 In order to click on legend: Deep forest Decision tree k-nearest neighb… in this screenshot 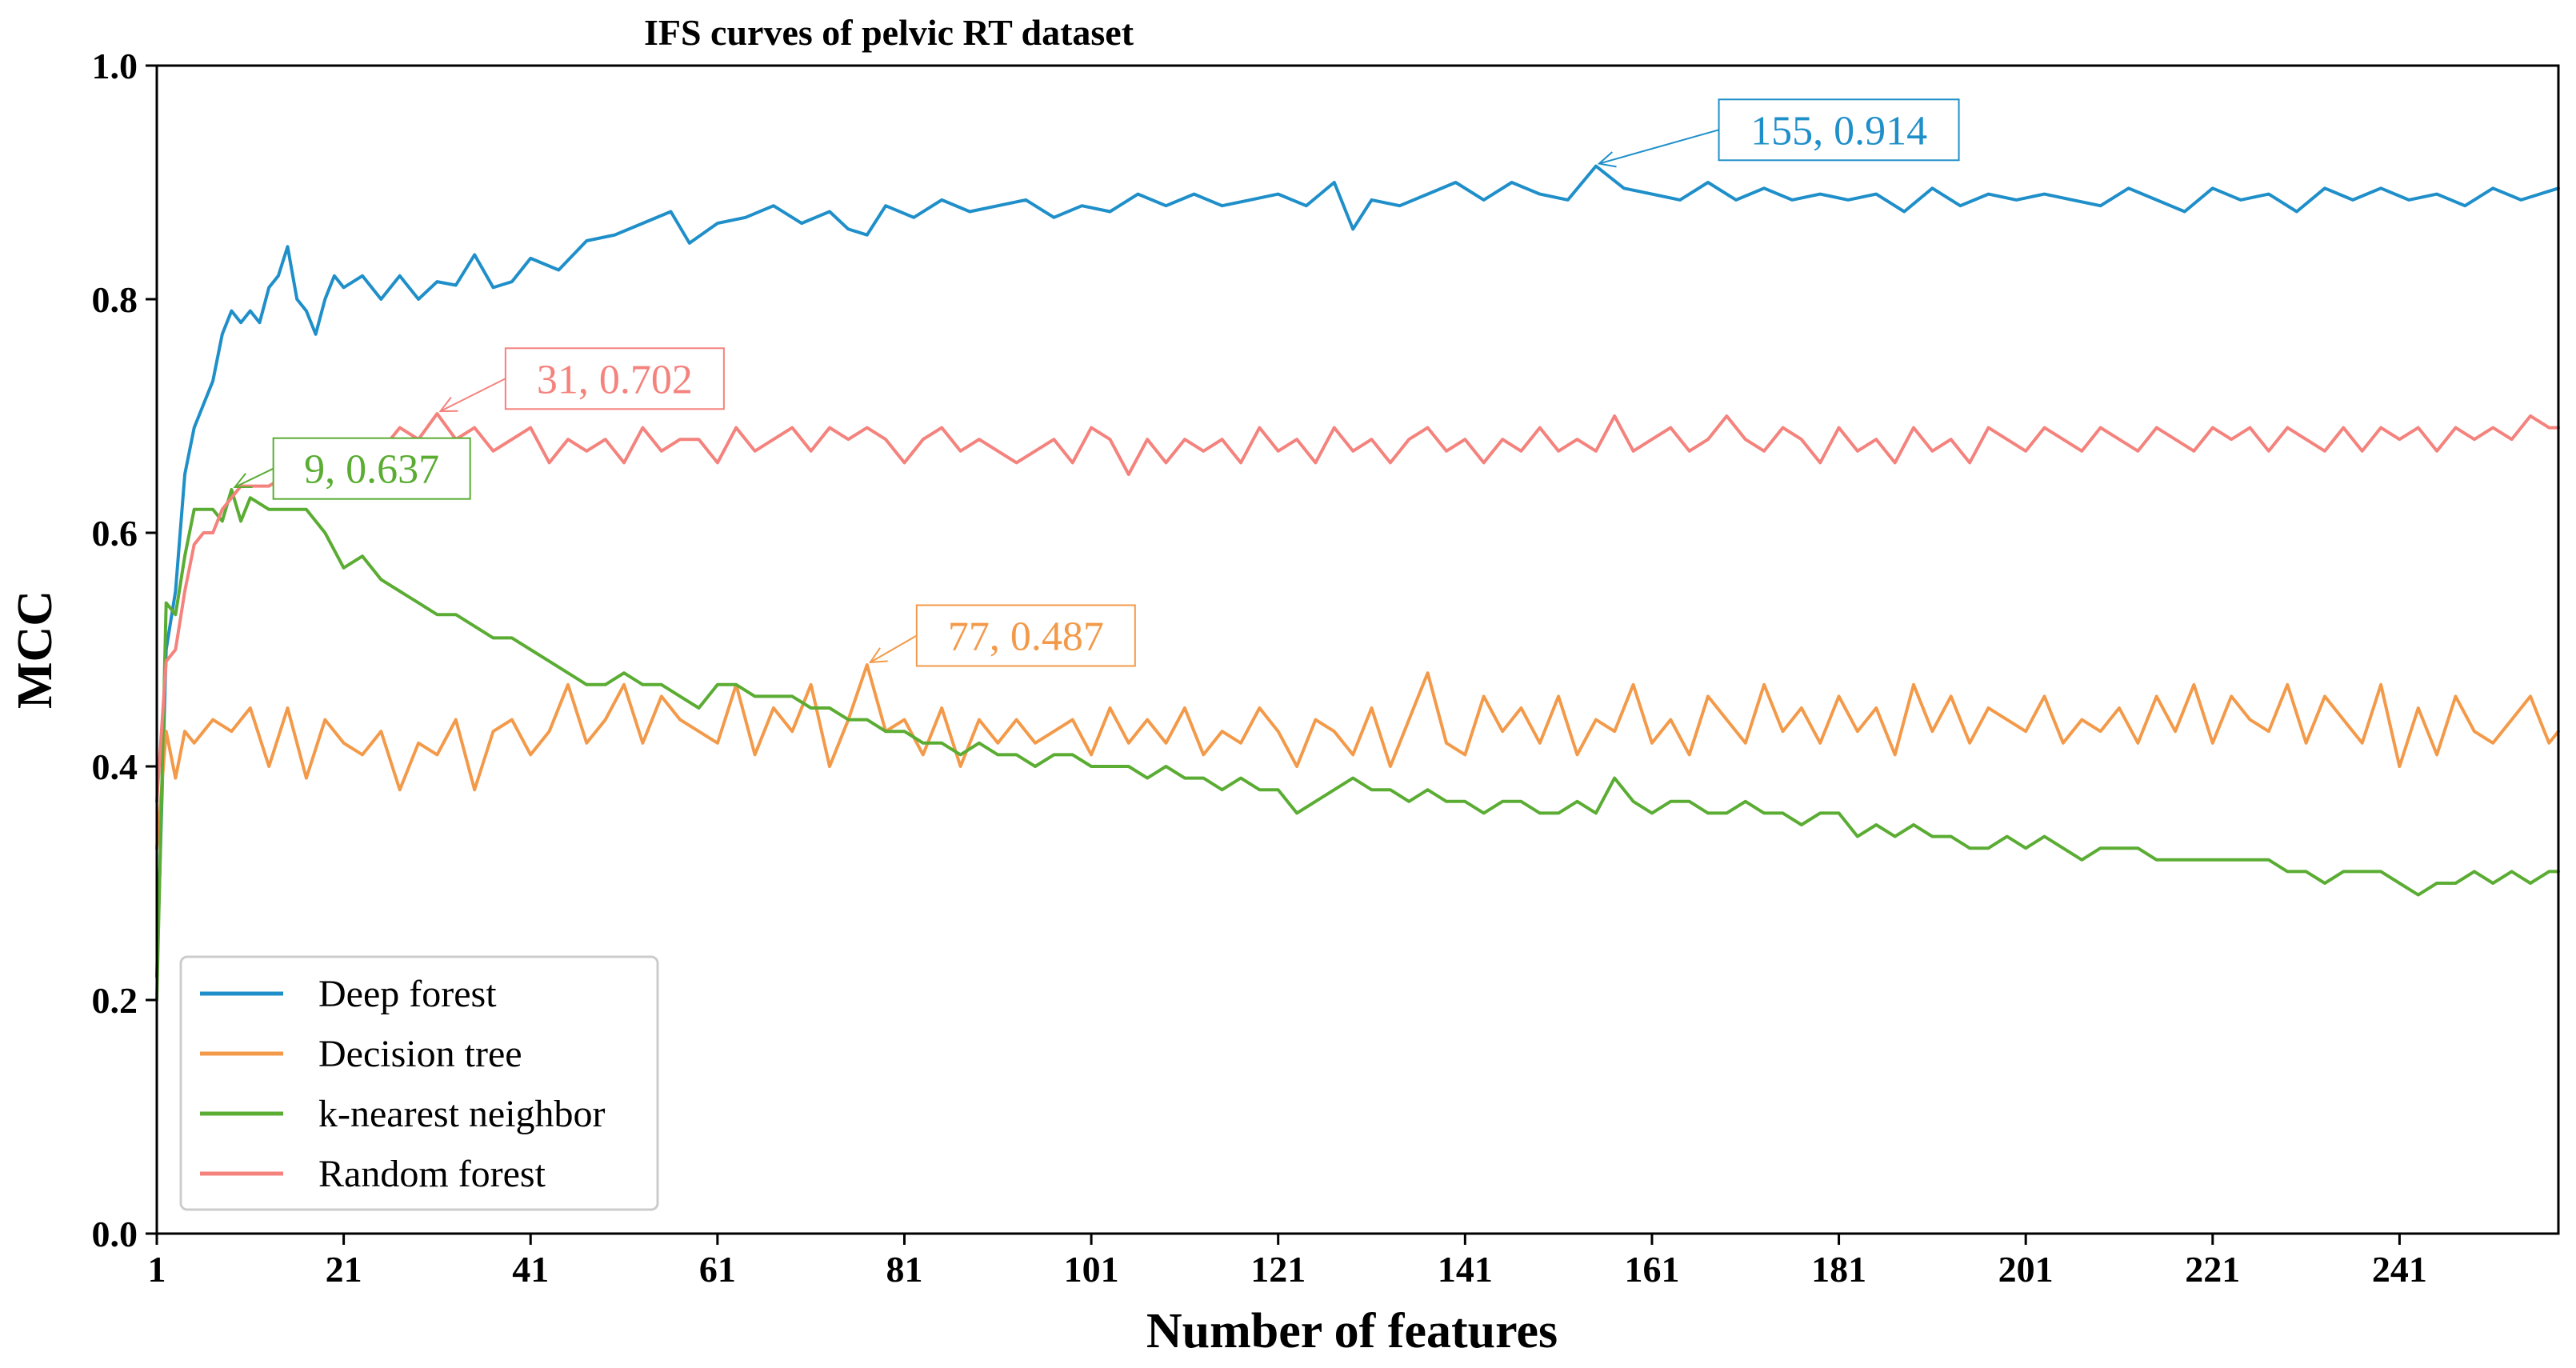, I will do `click(419, 1083)`.